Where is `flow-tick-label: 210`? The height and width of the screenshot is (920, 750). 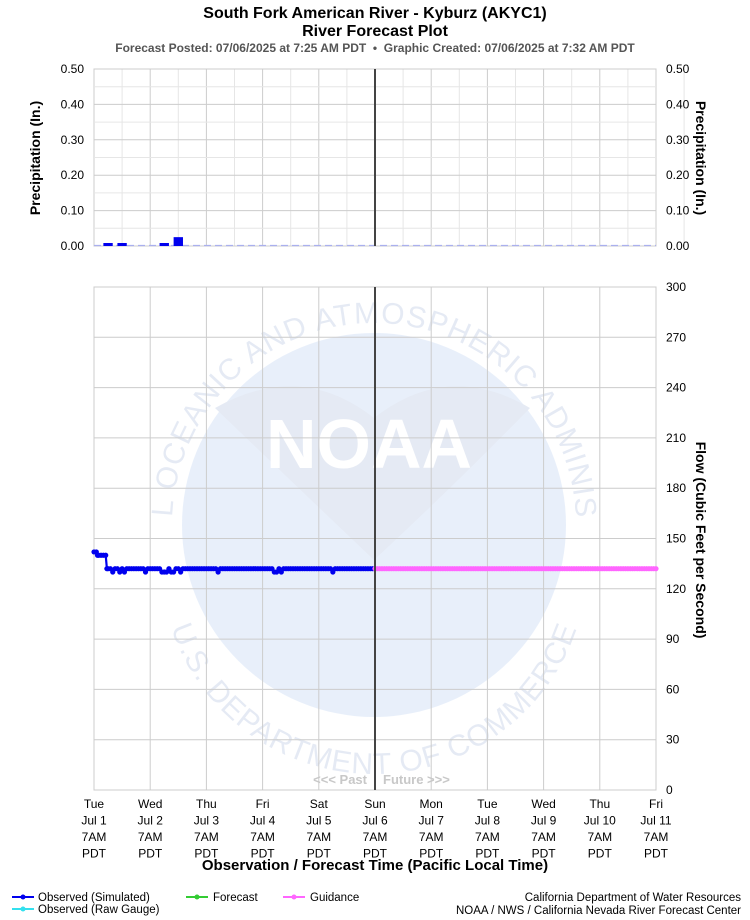 flow-tick-label: 210 is located at coordinates (676, 438).